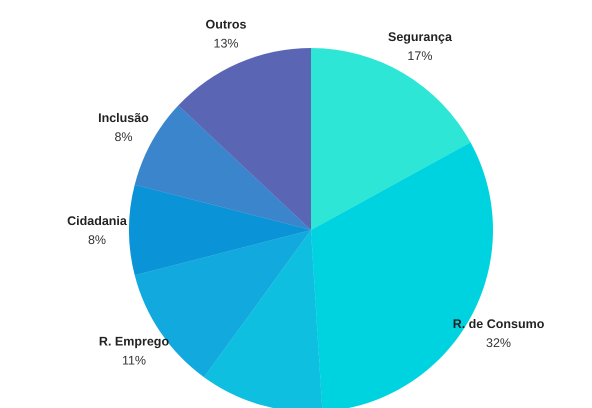  What do you see at coordinates (499, 343) in the screenshot?
I see `data-label: 32%` at bounding box center [499, 343].